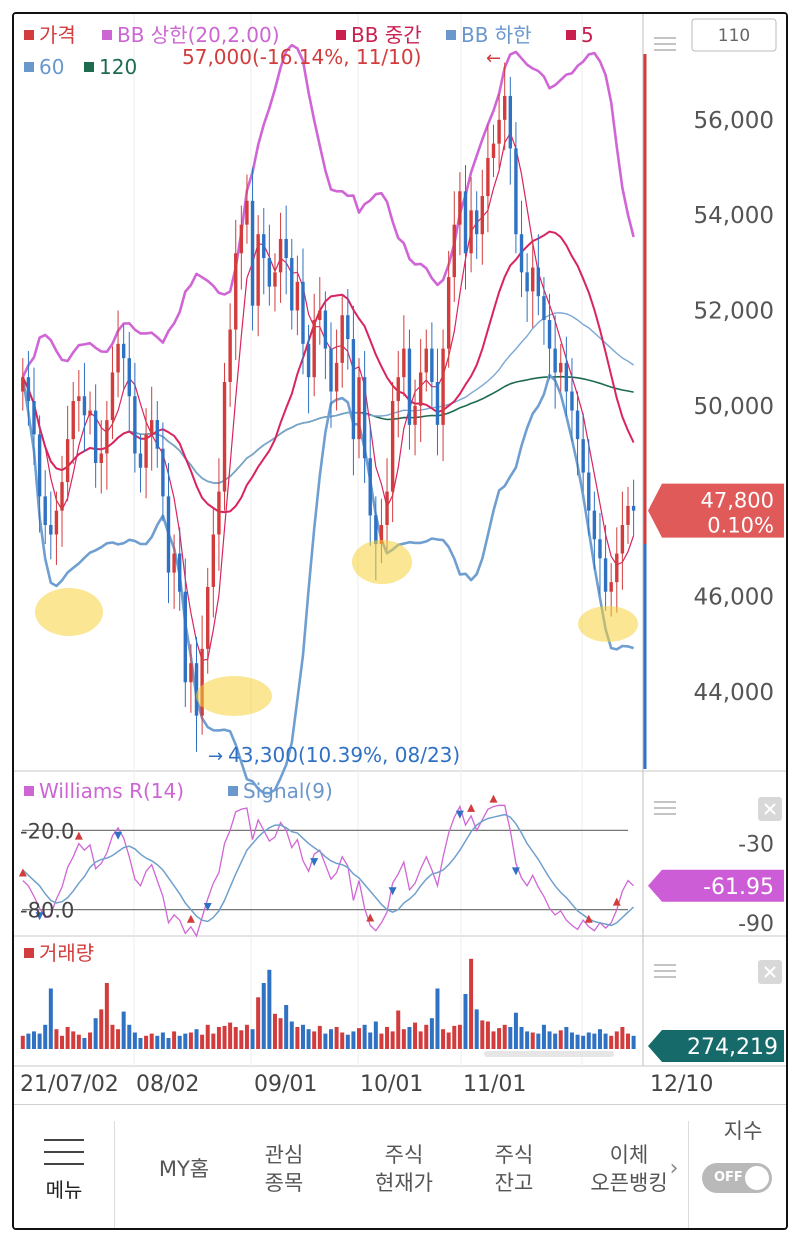 The width and height of the screenshot is (800, 1242). I want to click on williams-axis-tick: -30, so click(756, 845).